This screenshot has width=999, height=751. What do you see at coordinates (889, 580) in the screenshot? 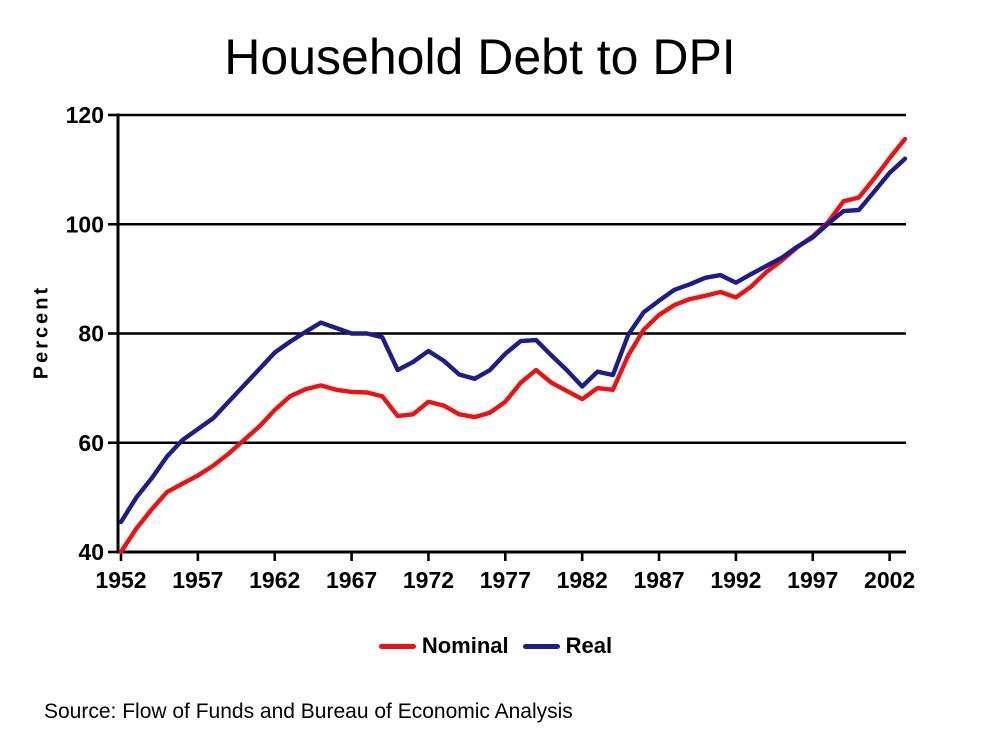
I see `x-tick-label: 2002` at bounding box center [889, 580].